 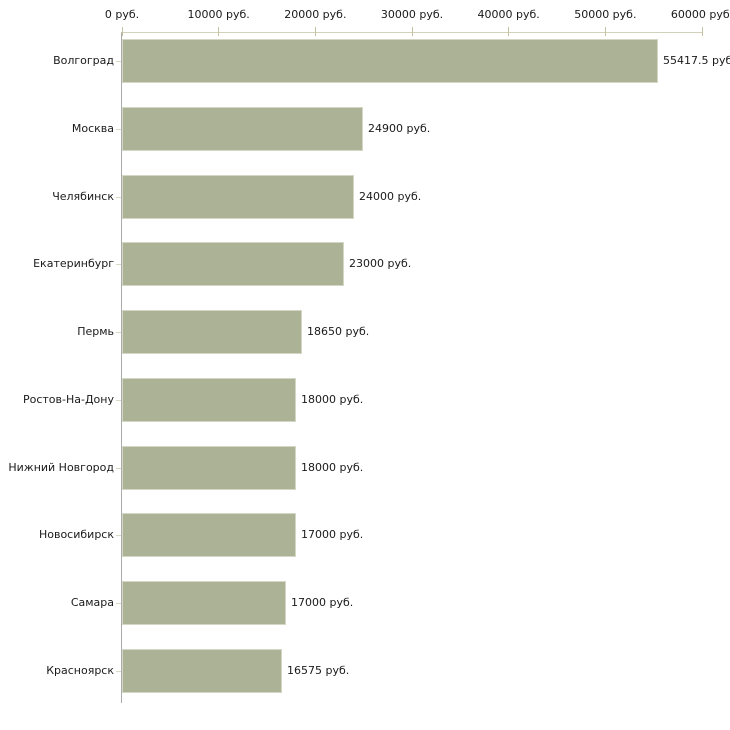 What do you see at coordinates (73, 264) in the screenshot?
I see `category-label: Екатеринбург` at bounding box center [73, 264].